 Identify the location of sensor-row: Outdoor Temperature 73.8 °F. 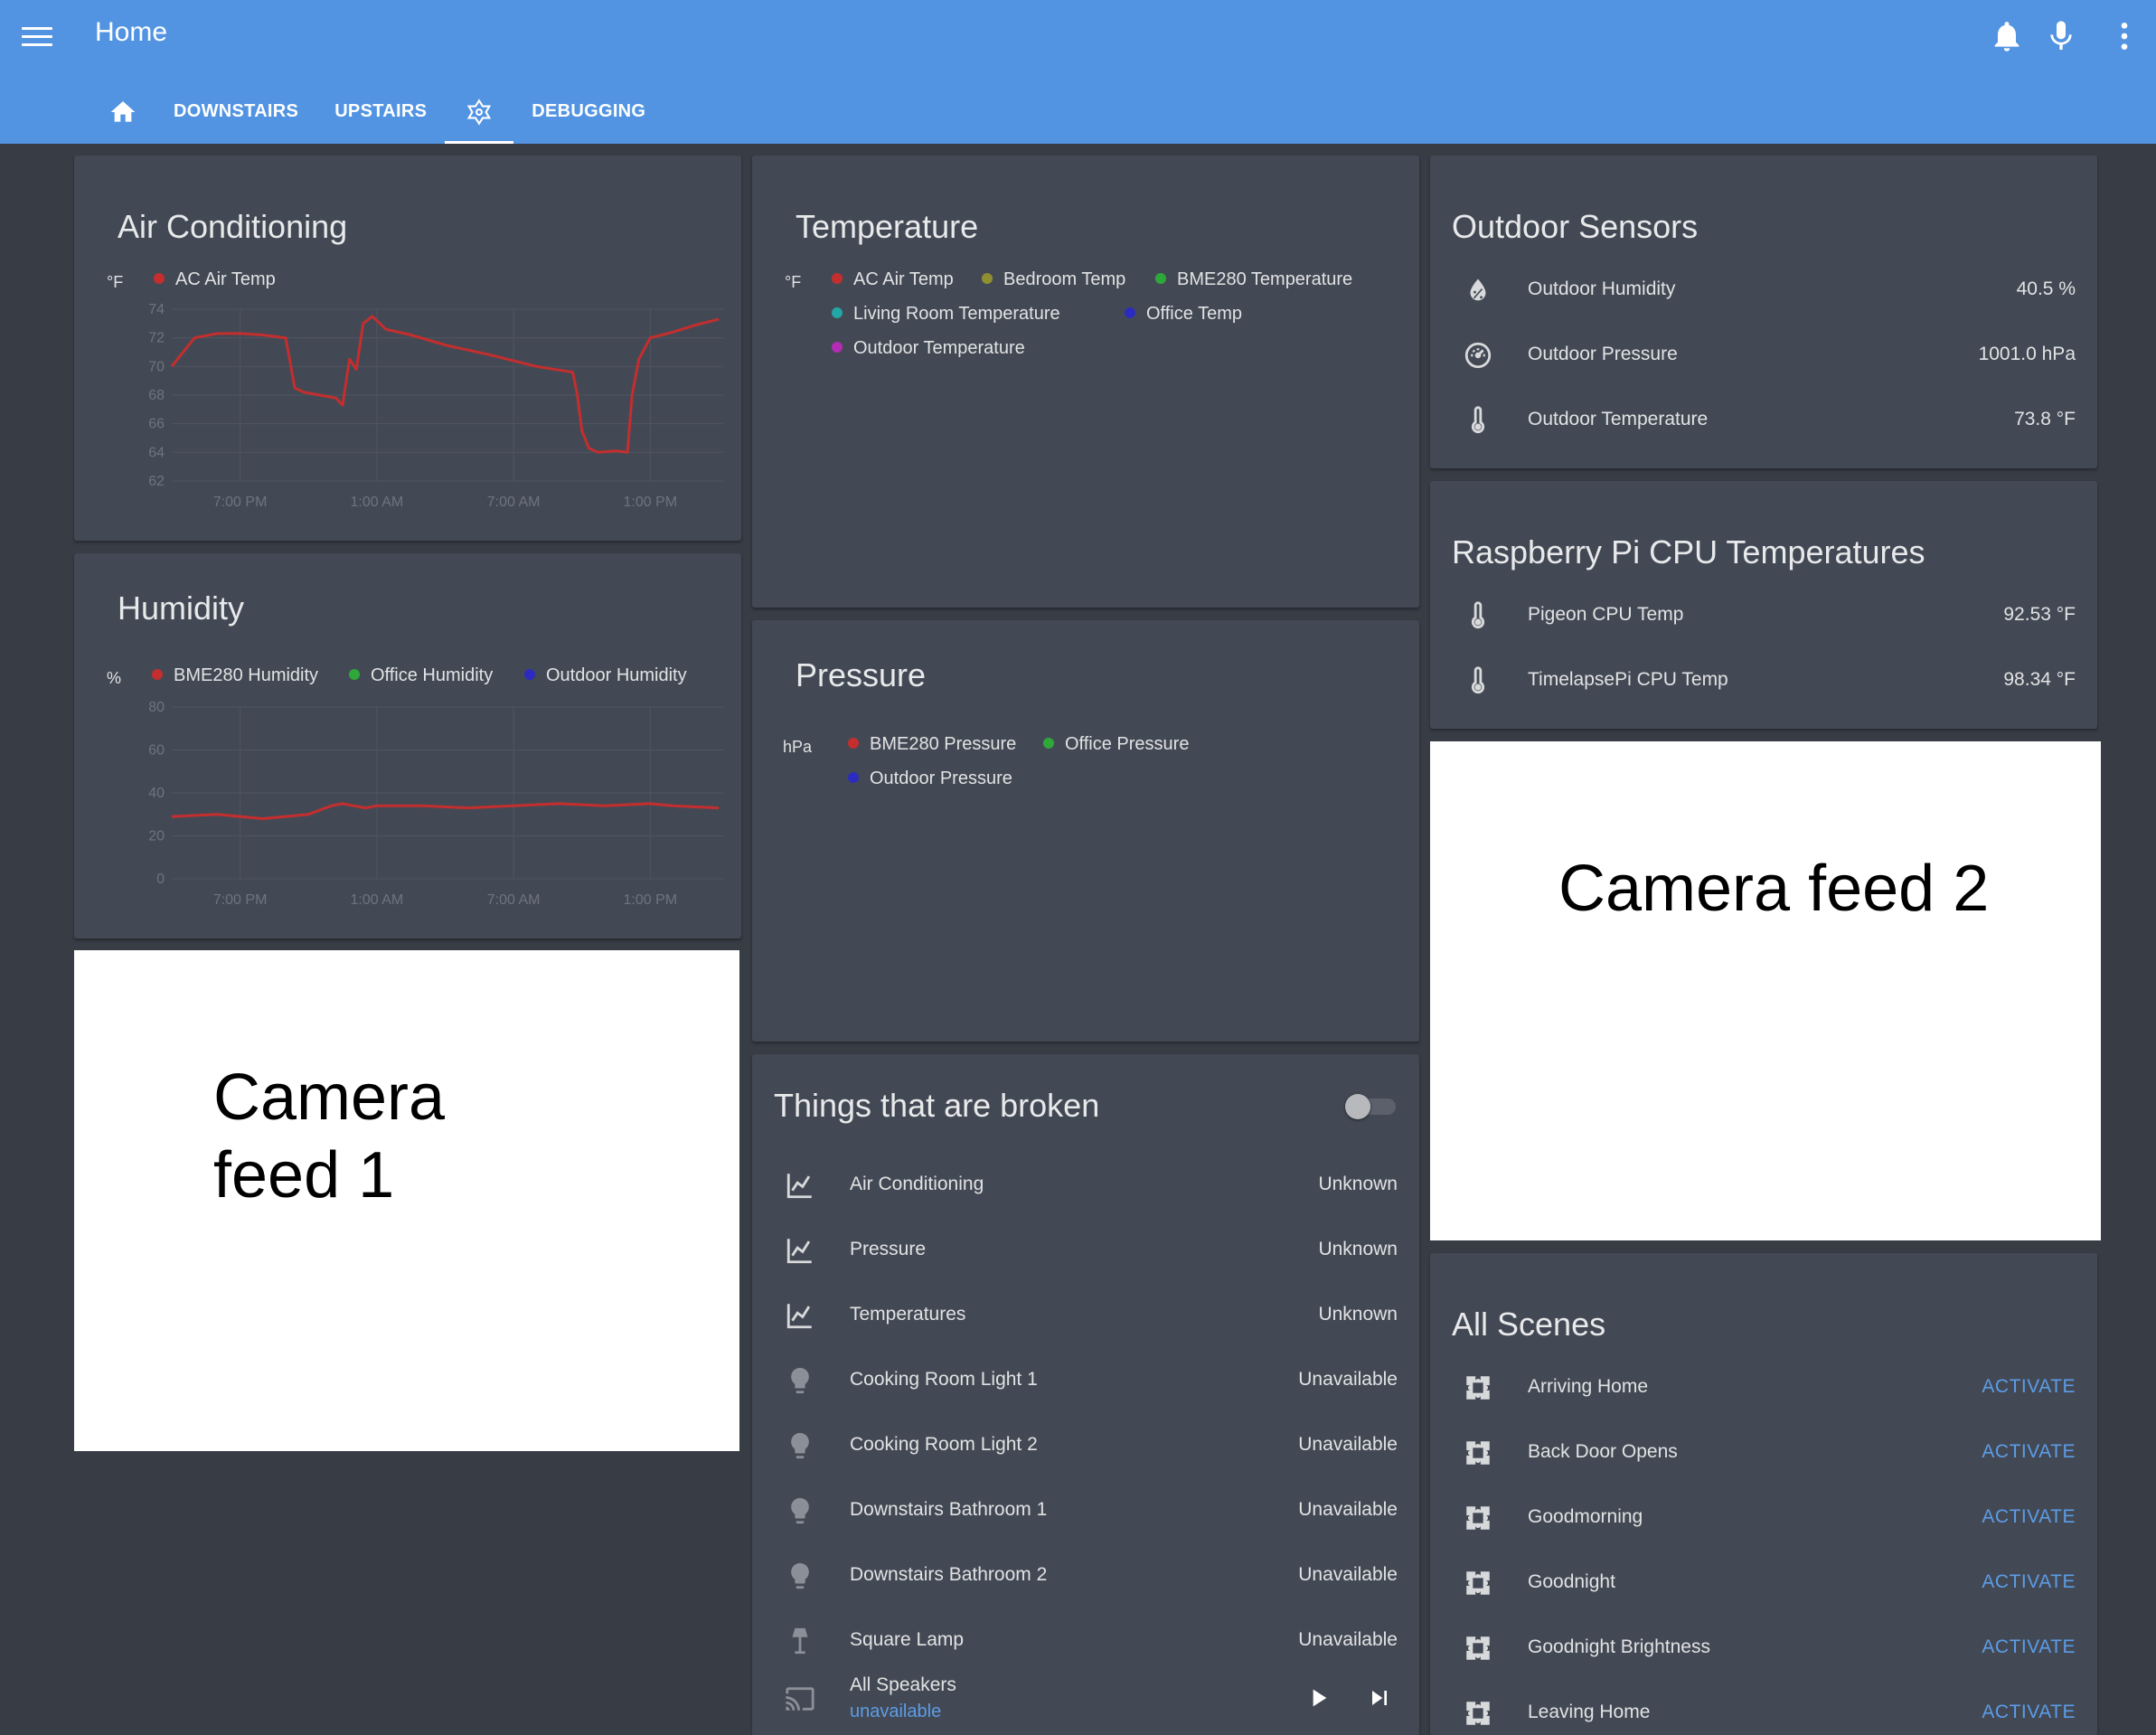
(1763, 423).